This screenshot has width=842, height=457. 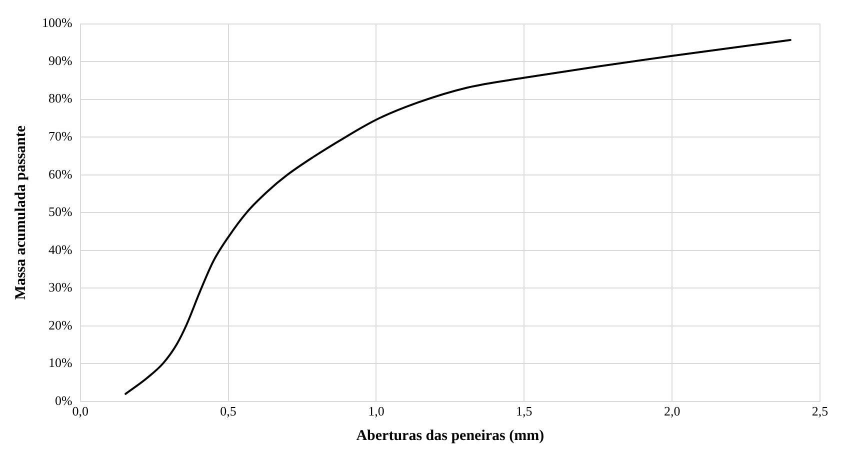 What do you see at coordinates (60, 98) in the screenshot?
I see `y-tick-label: 80%` at bounding box center [60, 98].